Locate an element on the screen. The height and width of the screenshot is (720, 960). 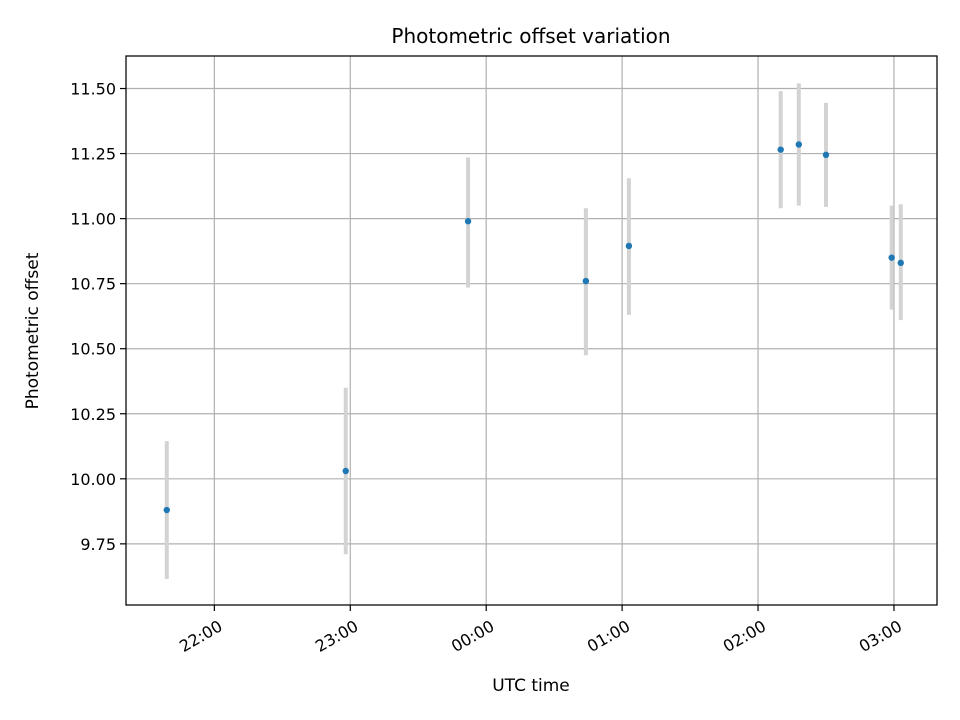
x-tick-label: 22:00 is located at coordinates (200, 636).